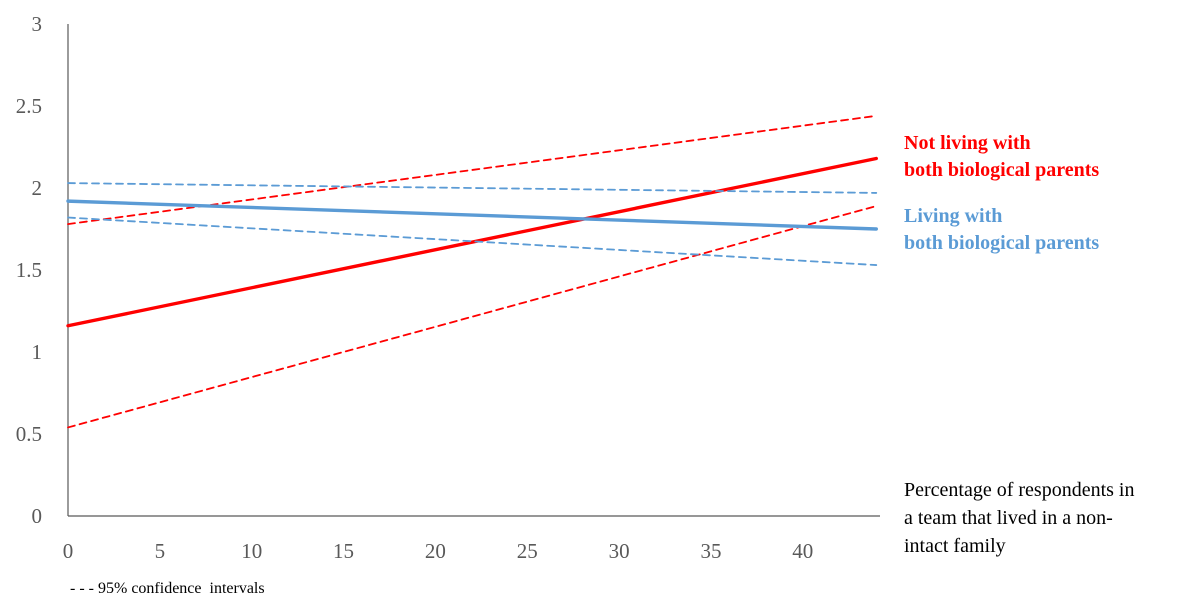 This screenshot has width=1184, height=604. Describe the element at coordinates (167, 588) in the screenshot. I see `confidence-interval-note: - - - 95% confidence intervals` at that location.